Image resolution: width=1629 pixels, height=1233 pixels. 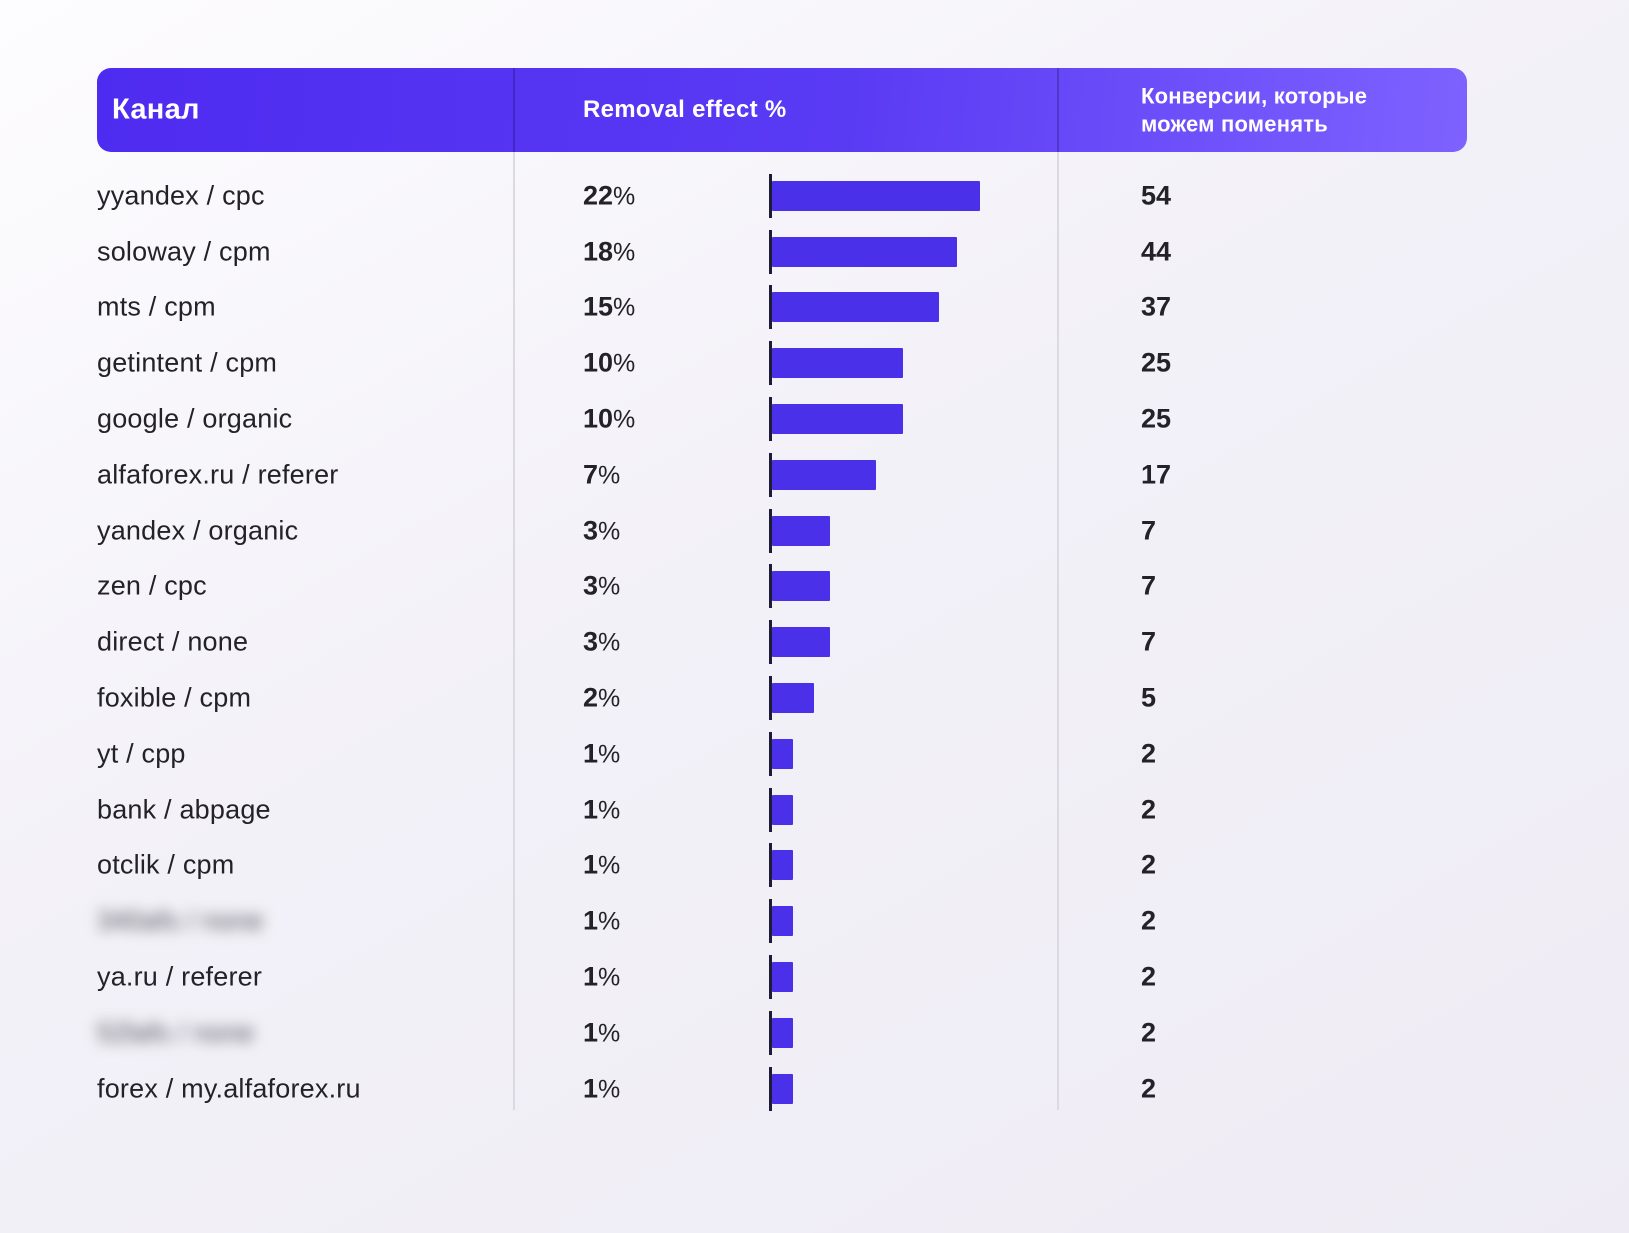 I want to click on table-row: bank / abpage 1% 2, so click(x=782, y=810).